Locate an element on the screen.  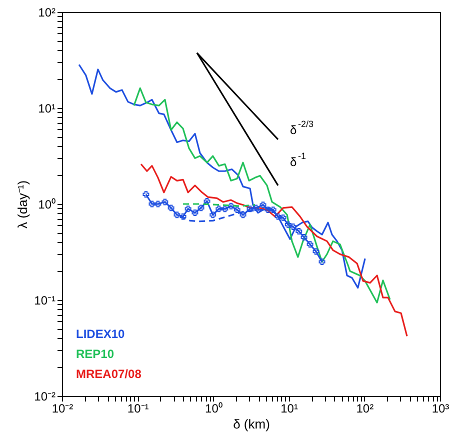
y-tick-label: 10⁰ is located at coordinates (47, 205).